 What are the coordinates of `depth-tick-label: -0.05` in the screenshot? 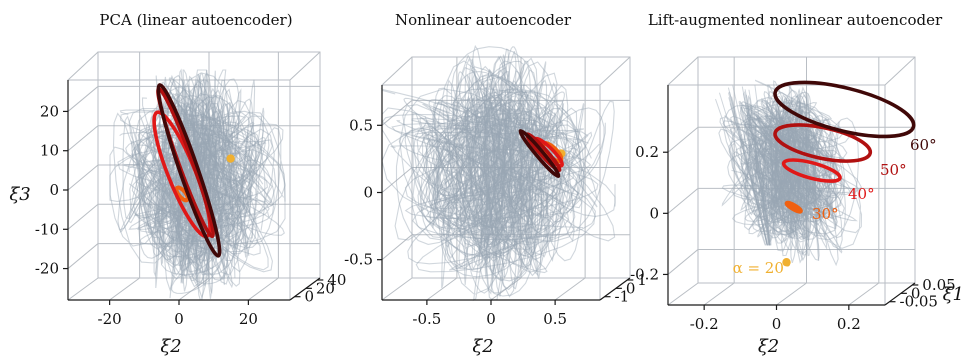 It's located at (919, 302).